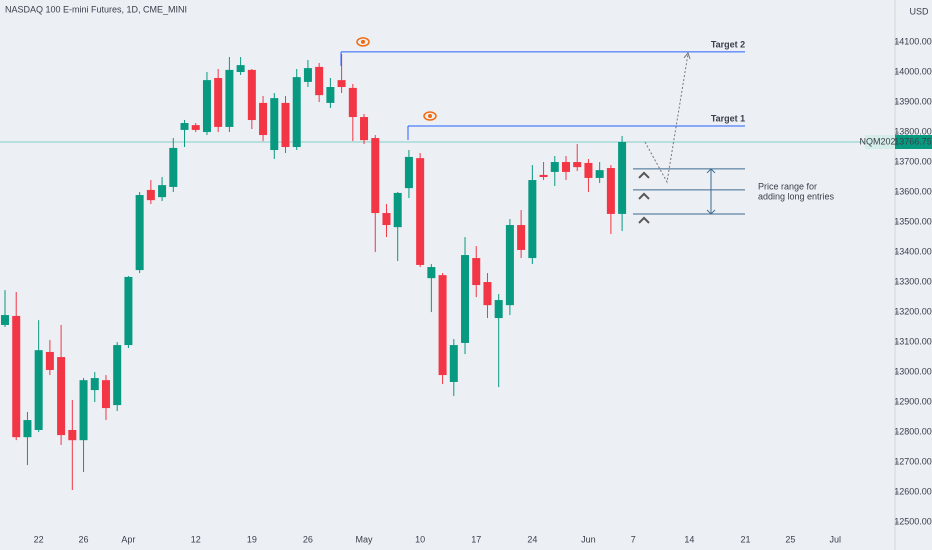 The height and width of the screenshot is (550, 932). What do you see at coordinates (913, 41) in the screenshot?
I see `y-tick-label: 14100.00` at bounding box center [913, 41].